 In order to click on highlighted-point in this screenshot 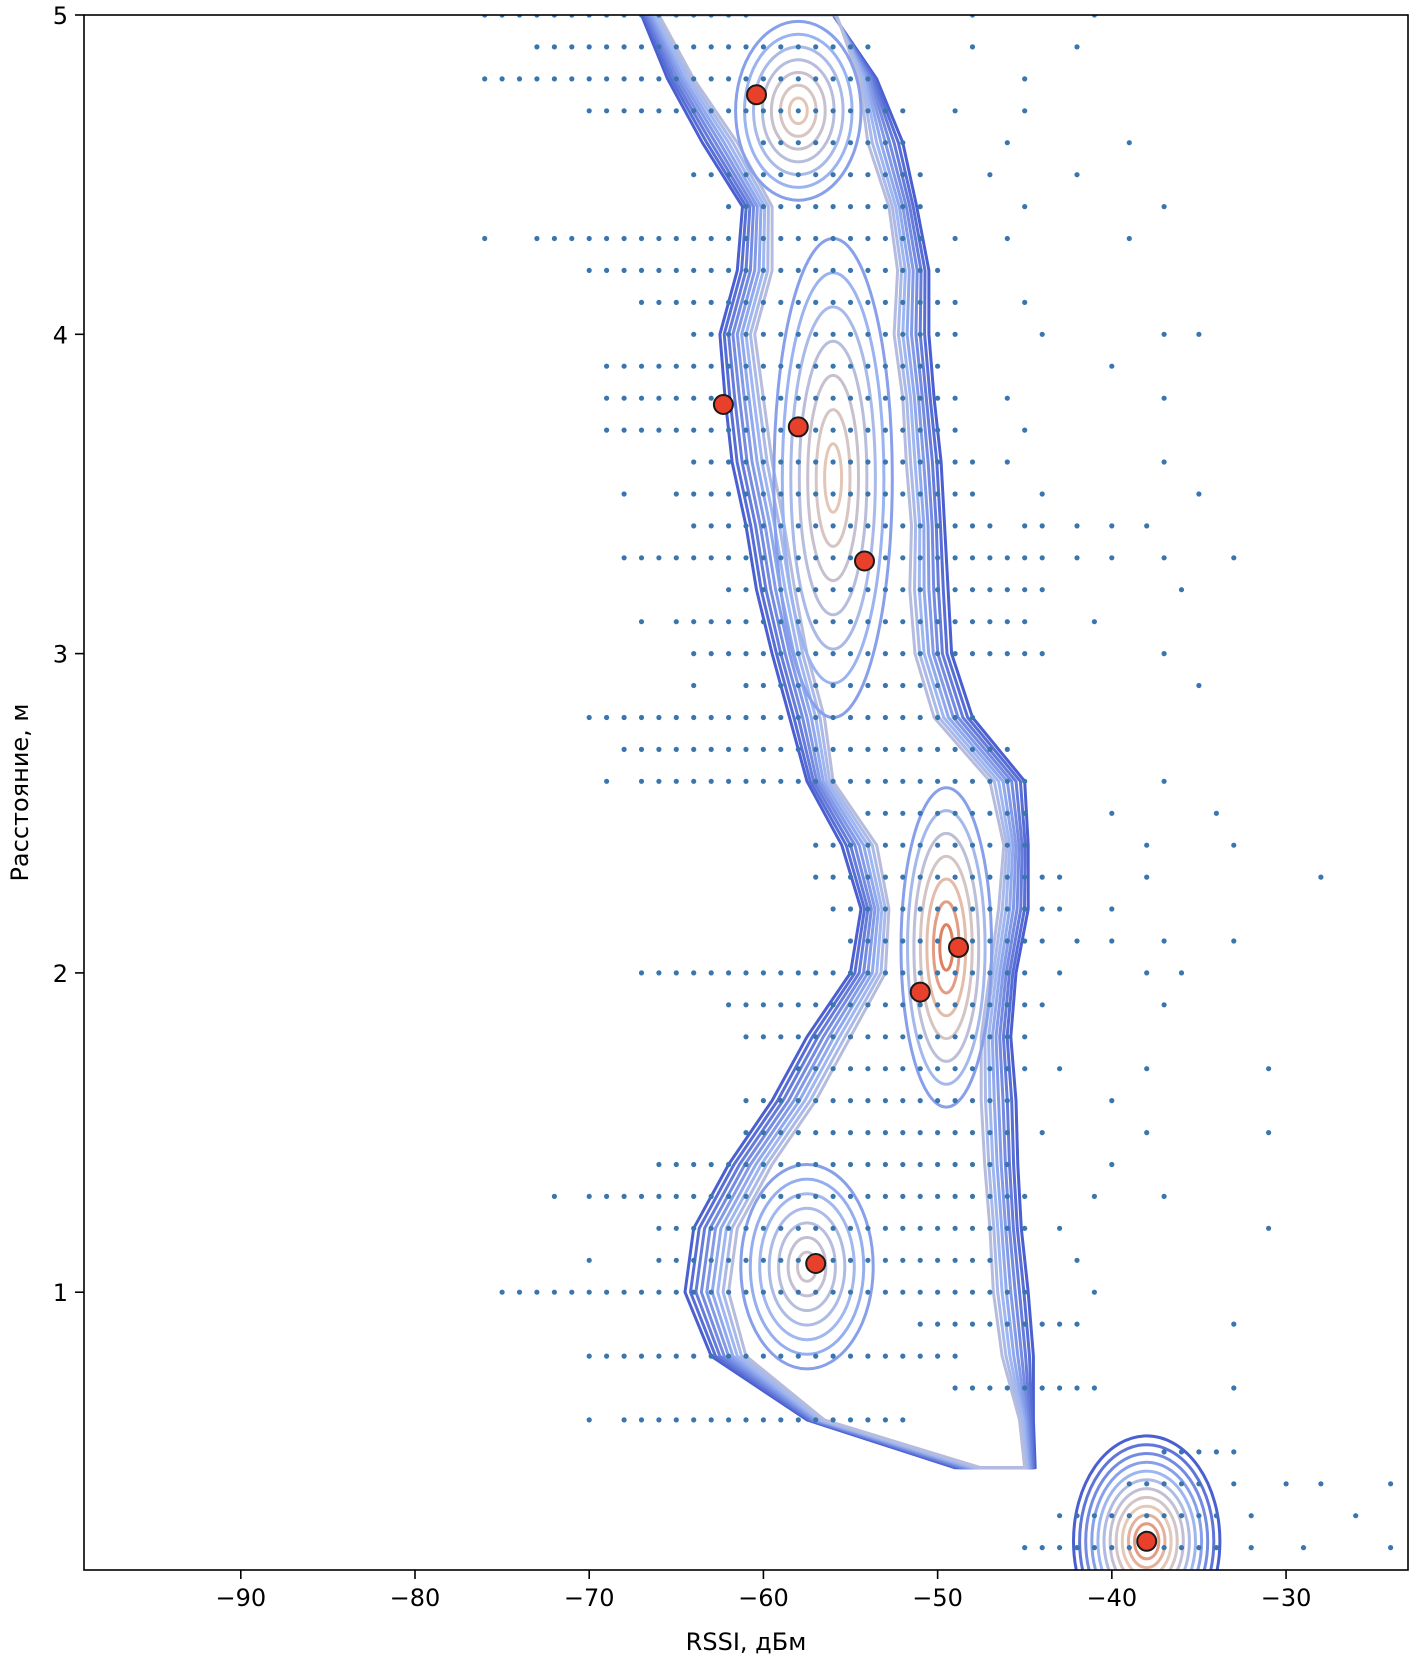, I will do `click(958, 947)`.